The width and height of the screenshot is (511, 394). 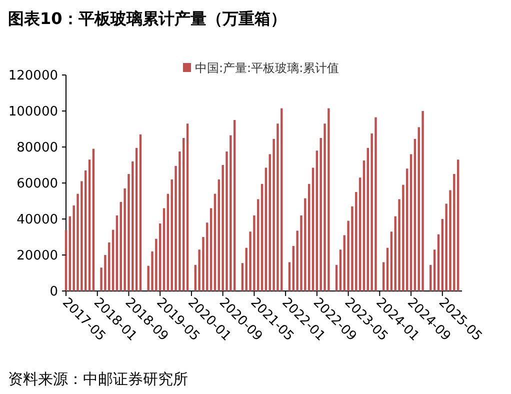 What do you see at coordinates (261, 68) in the screenshot?
I see `legend: 中国:产量:平板玻璃:累计值` at bounding box center [261, 68].